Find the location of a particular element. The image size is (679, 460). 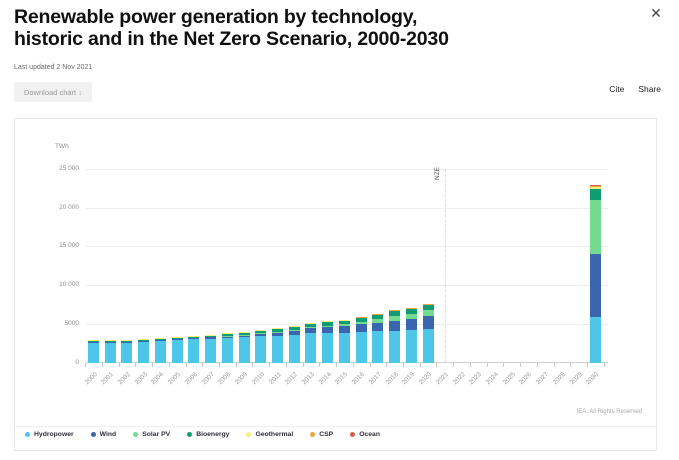

bar-segment-2011-bioenergy is located at coordinates (278, 330).